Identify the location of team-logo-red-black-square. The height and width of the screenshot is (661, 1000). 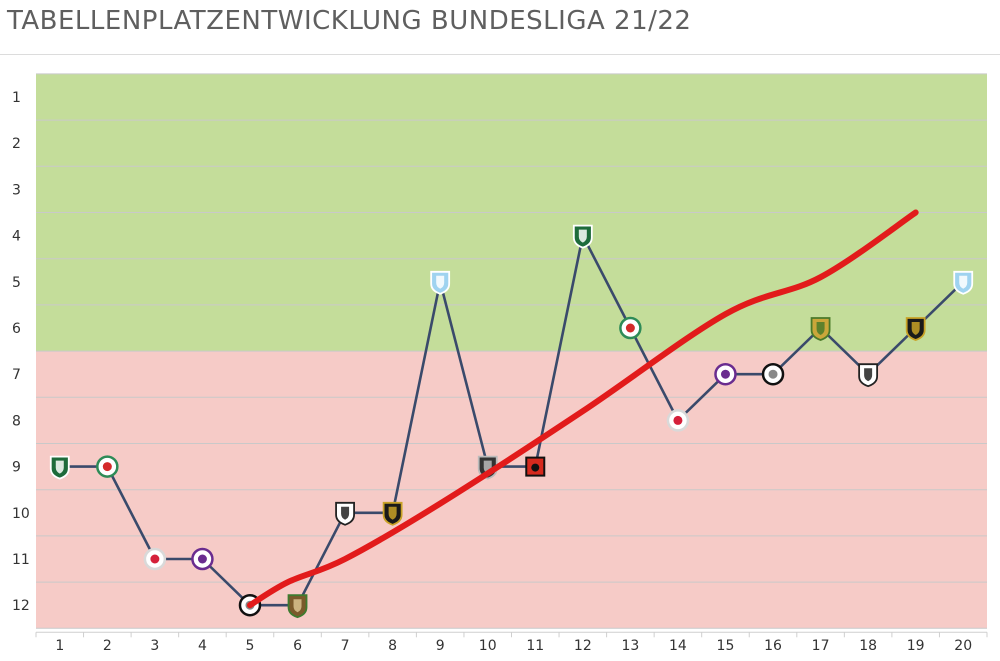
(535, 466).